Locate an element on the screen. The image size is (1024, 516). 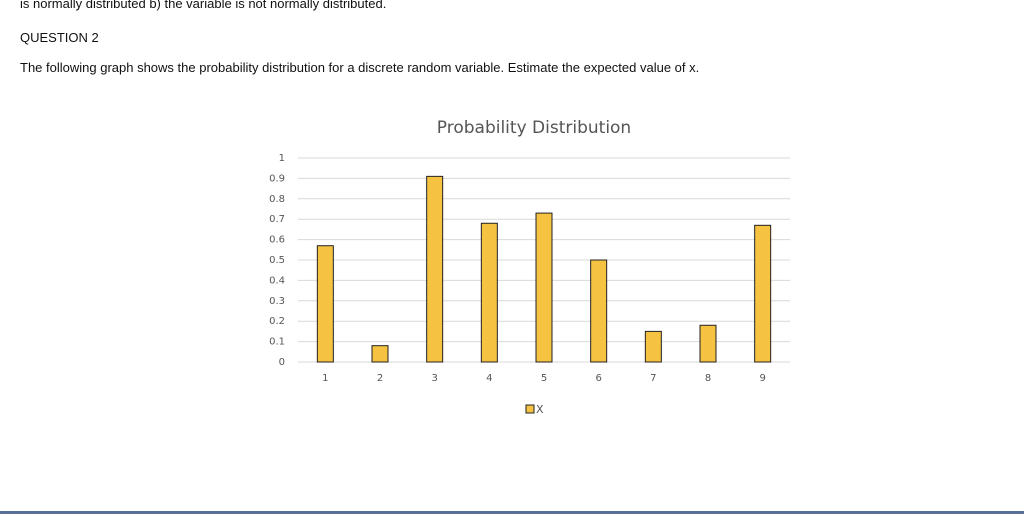
x-tick-label: 2 is located at coordinates (380, 378).